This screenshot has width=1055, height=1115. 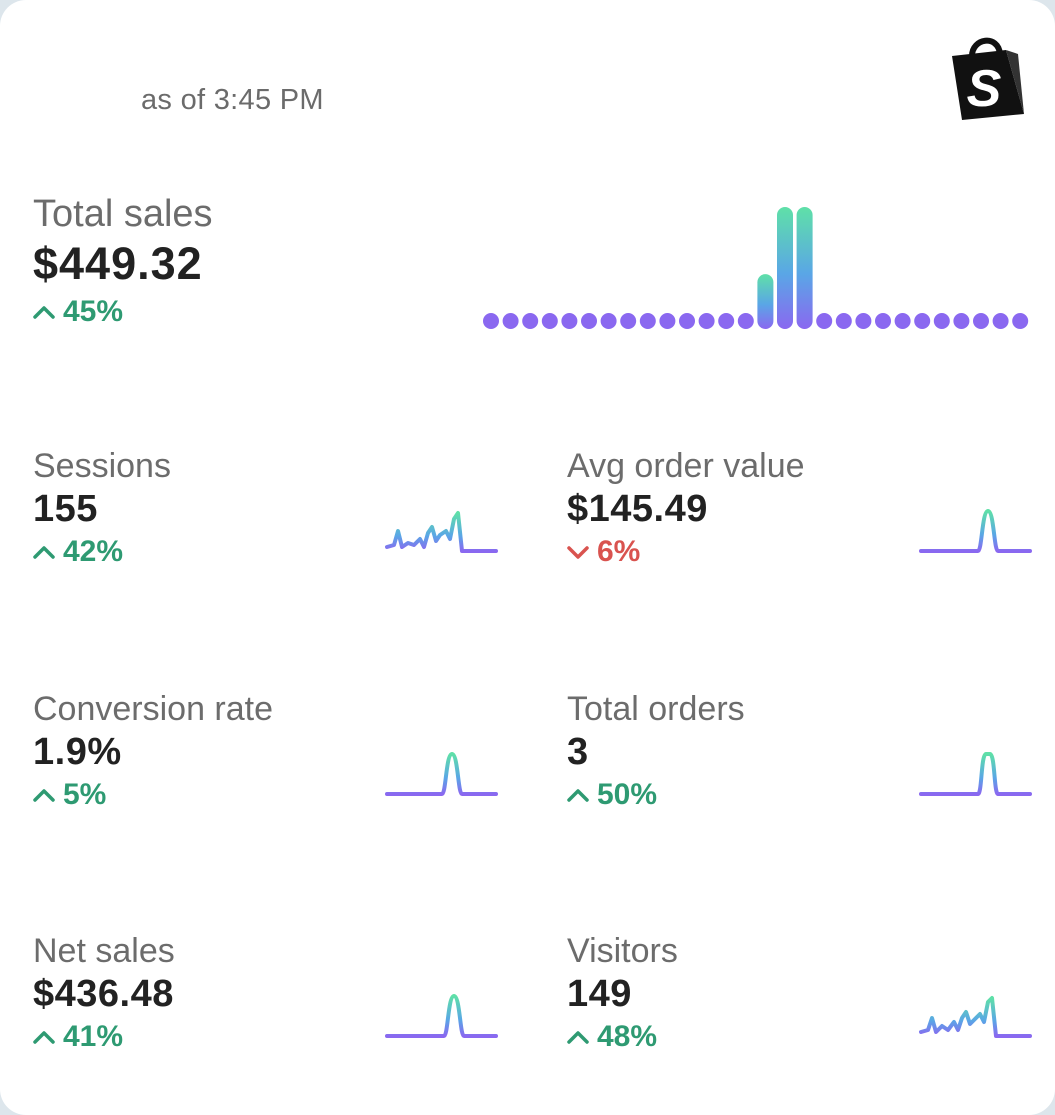 What do you see at coordinates (153, 709) in the screenshot?
I see `conversion-rate-label: Conversion rate` at bounding box center [153, 709].